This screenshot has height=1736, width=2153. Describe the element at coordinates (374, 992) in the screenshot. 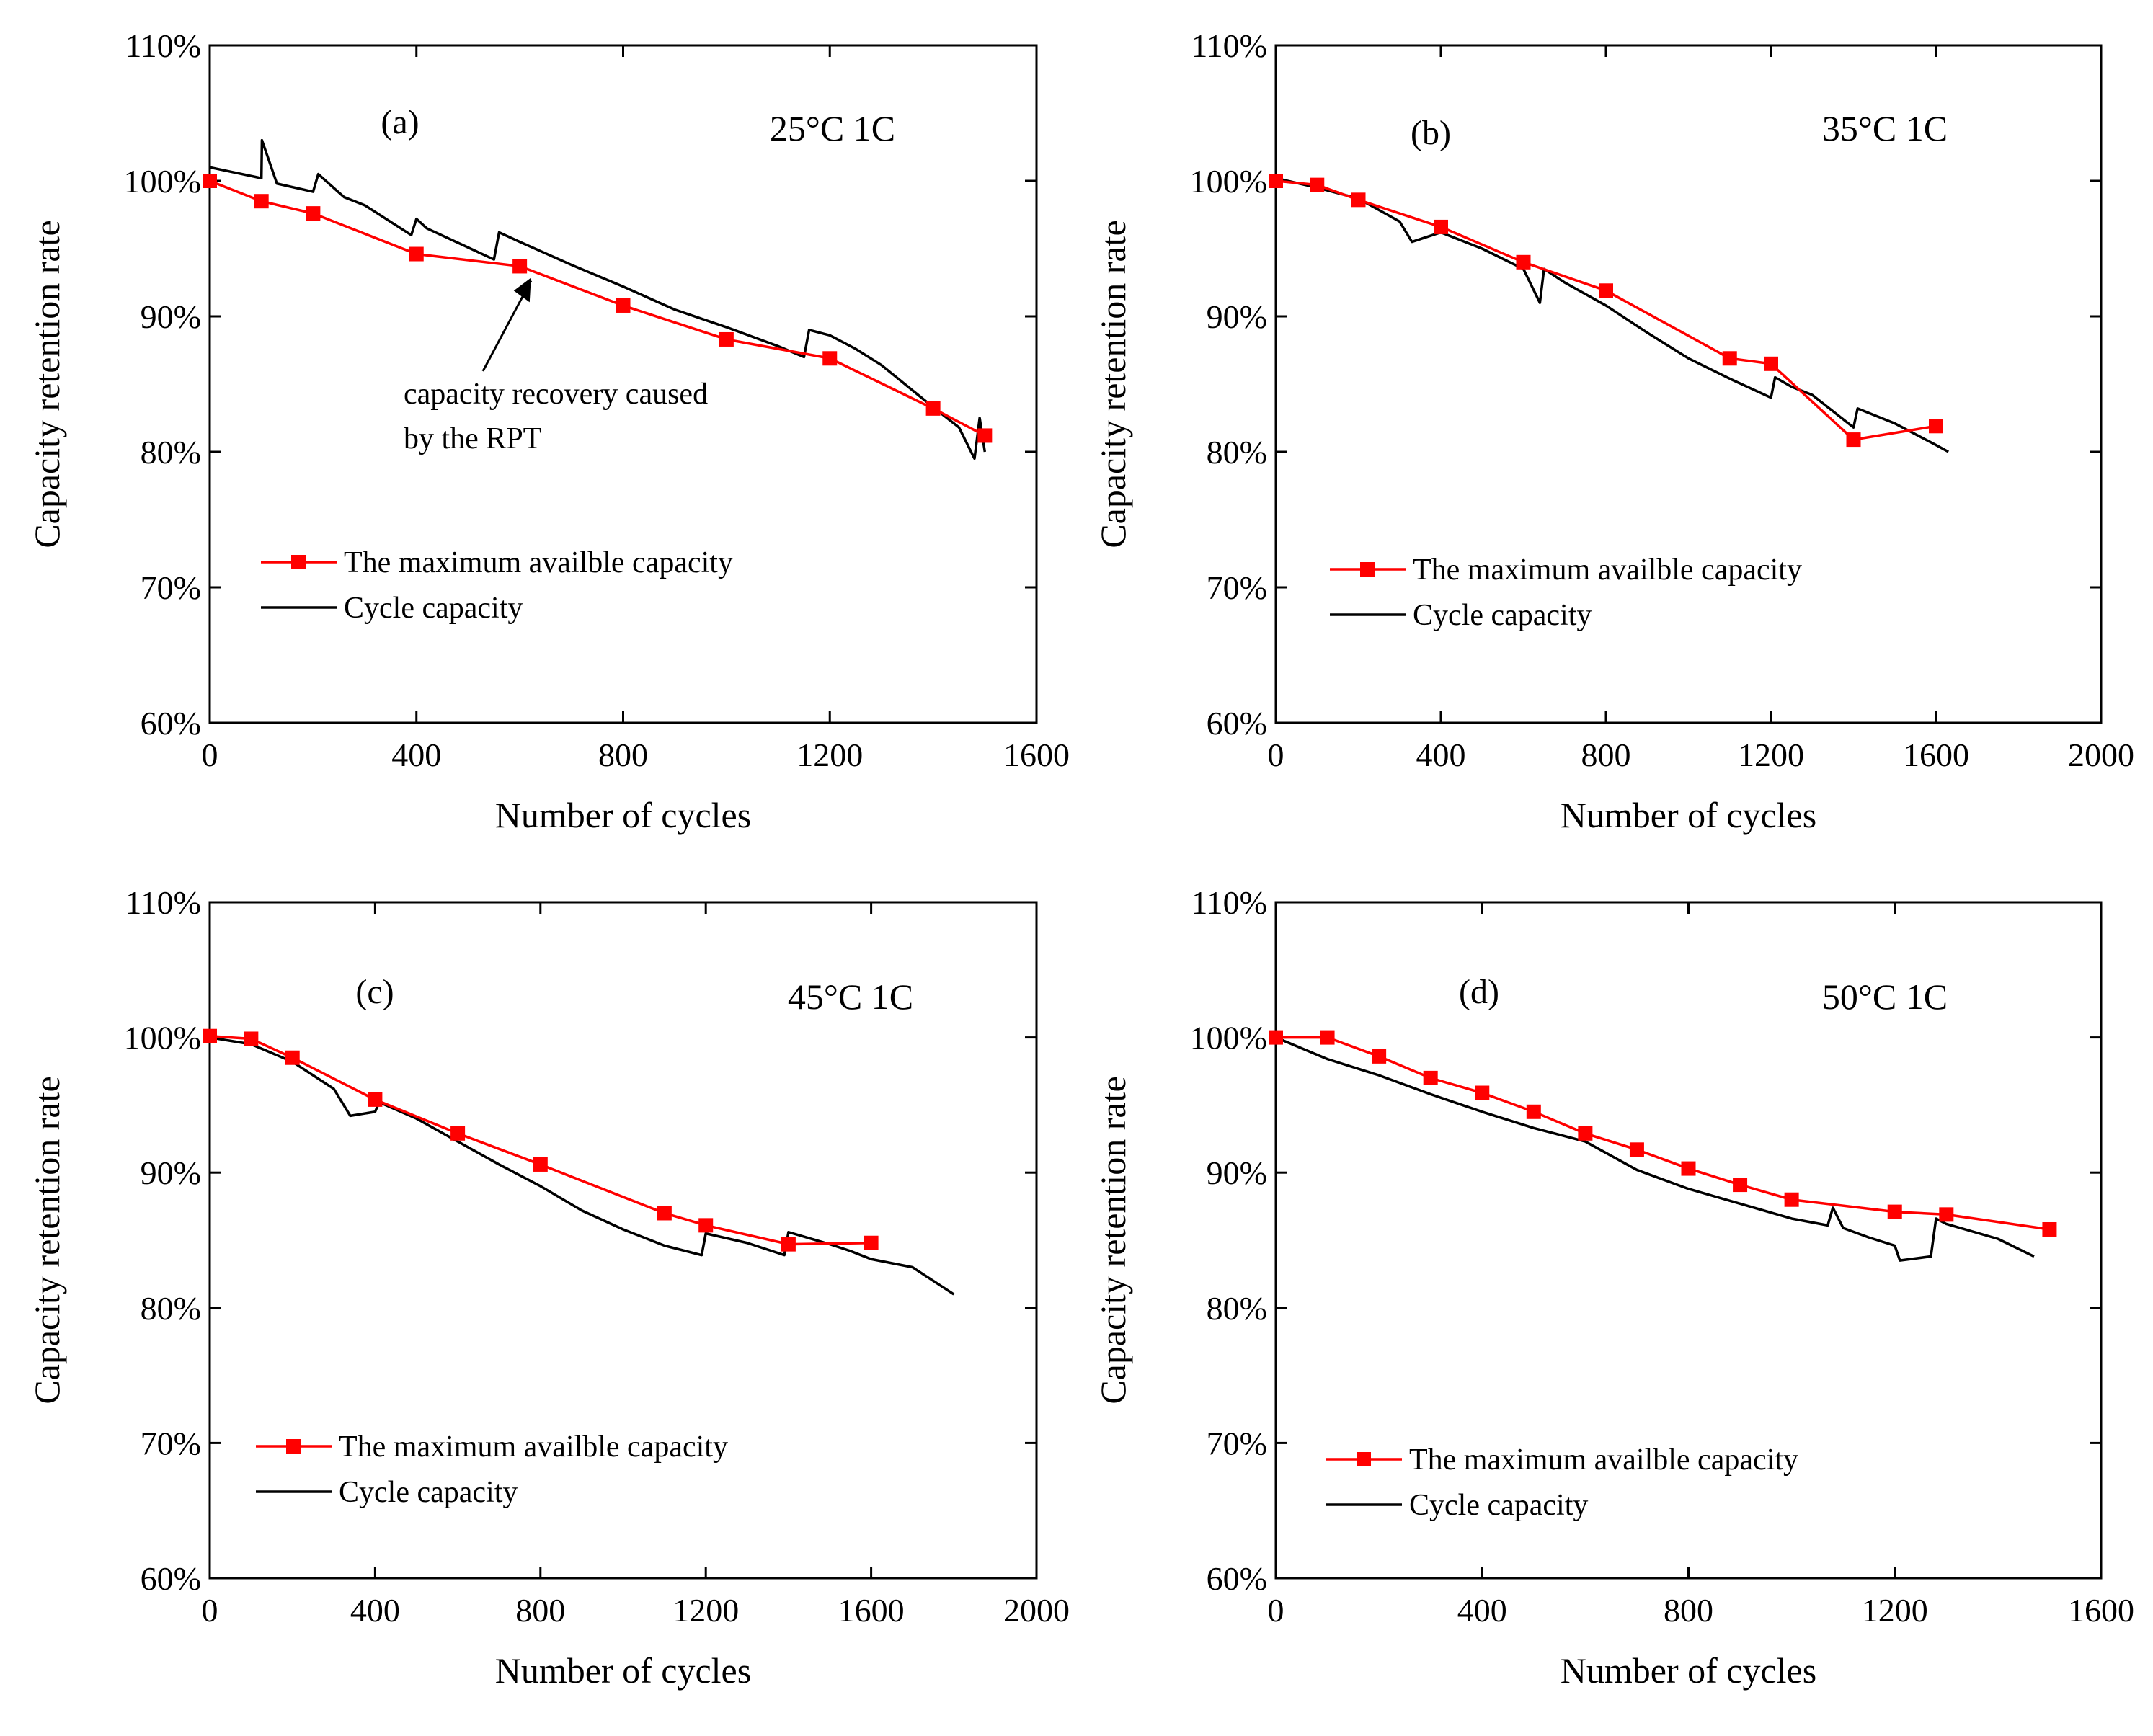

I see `panel-label: (c)` at that location.